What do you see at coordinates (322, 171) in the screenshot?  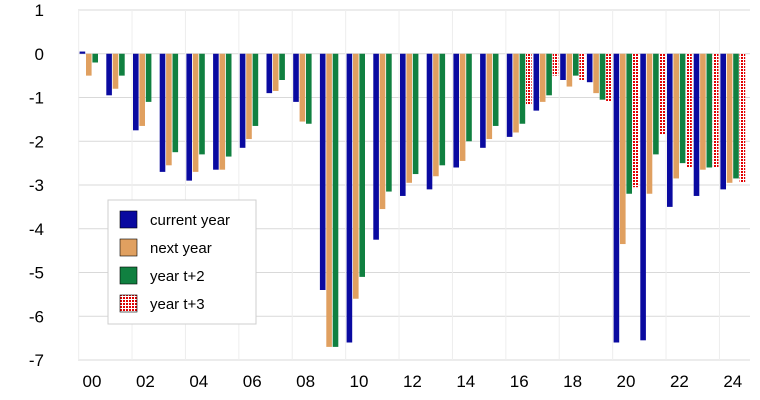 I see `bar-current-year-2009` at bounding box center [322, 171].